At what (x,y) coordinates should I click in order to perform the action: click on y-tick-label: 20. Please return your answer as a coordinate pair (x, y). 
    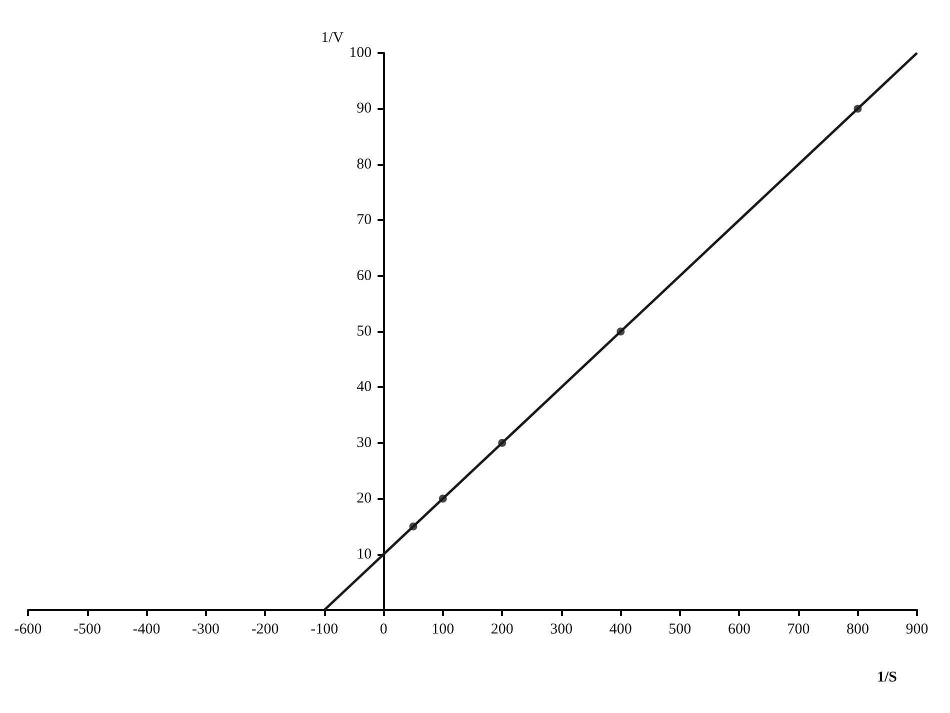
    Looking at the image, I should click on (364, 498).